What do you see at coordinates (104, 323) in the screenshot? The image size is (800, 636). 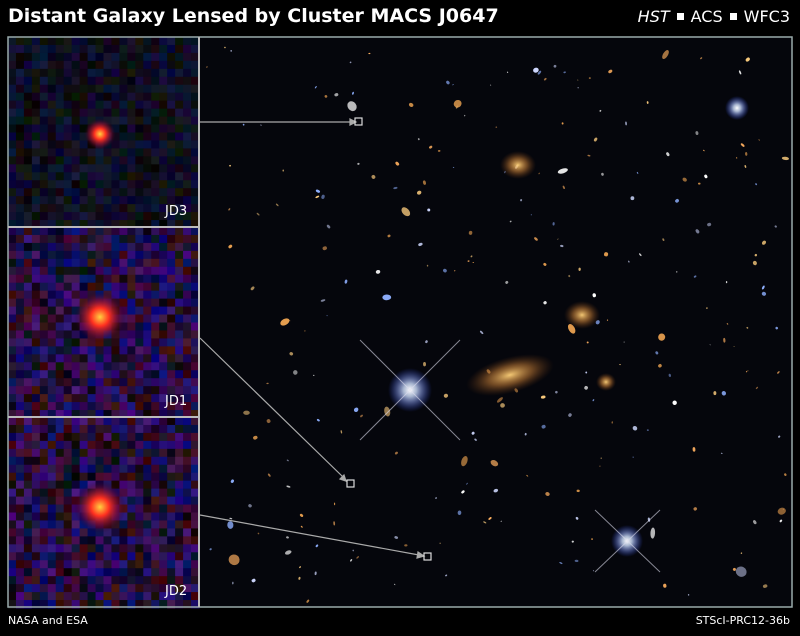 I see `zoom-panel: JD1` at bounding box center [104, 323].